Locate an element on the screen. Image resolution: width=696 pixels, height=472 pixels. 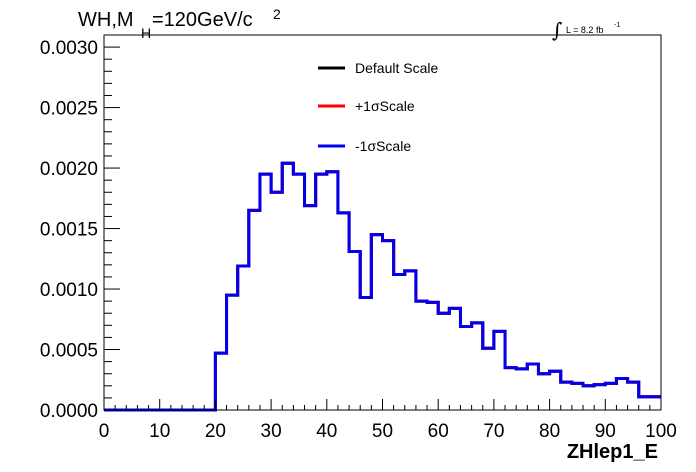
title-superscript: 2 is located at coordinates (277, 14).